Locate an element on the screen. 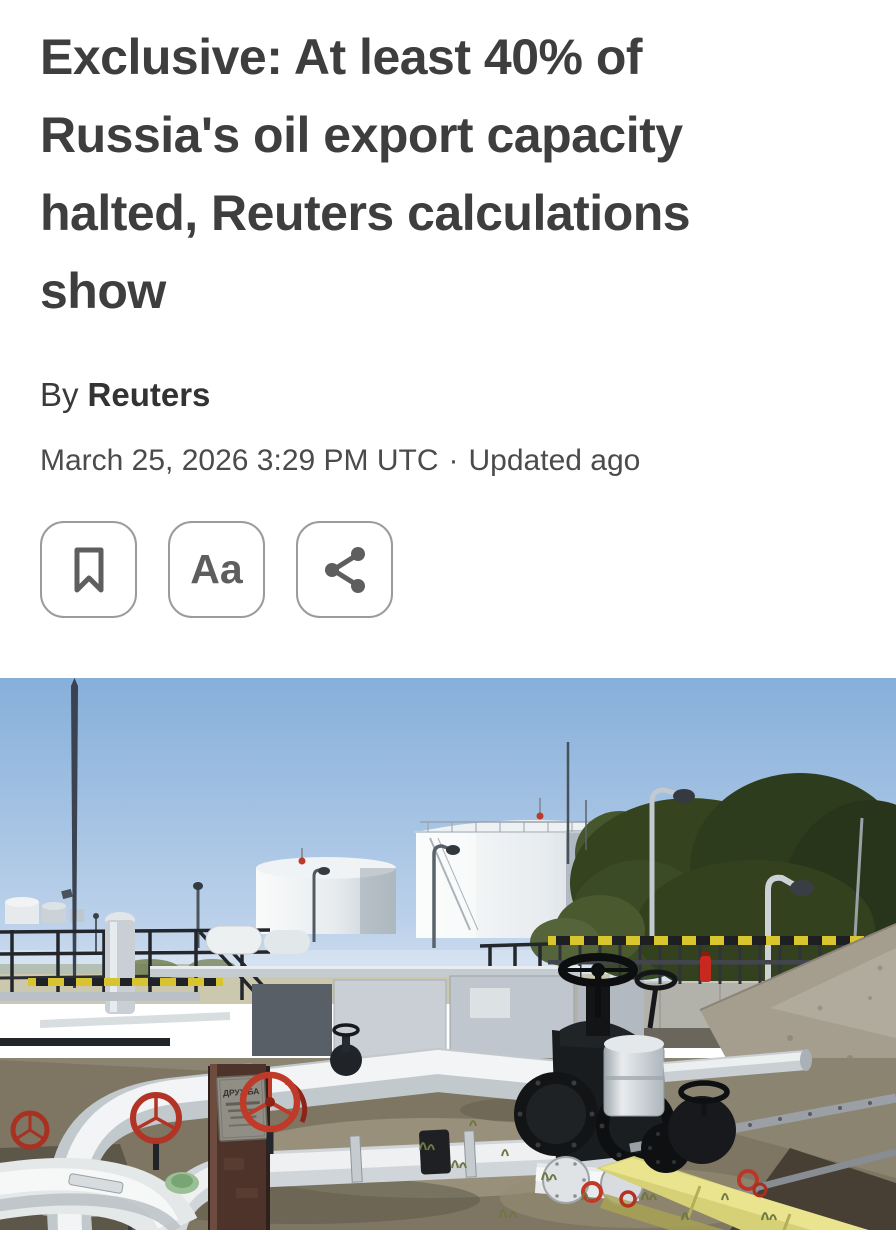 The width and height of the screenshot is (896, 1248). updated-status: Updated ago is located at coordinates (554, 460).